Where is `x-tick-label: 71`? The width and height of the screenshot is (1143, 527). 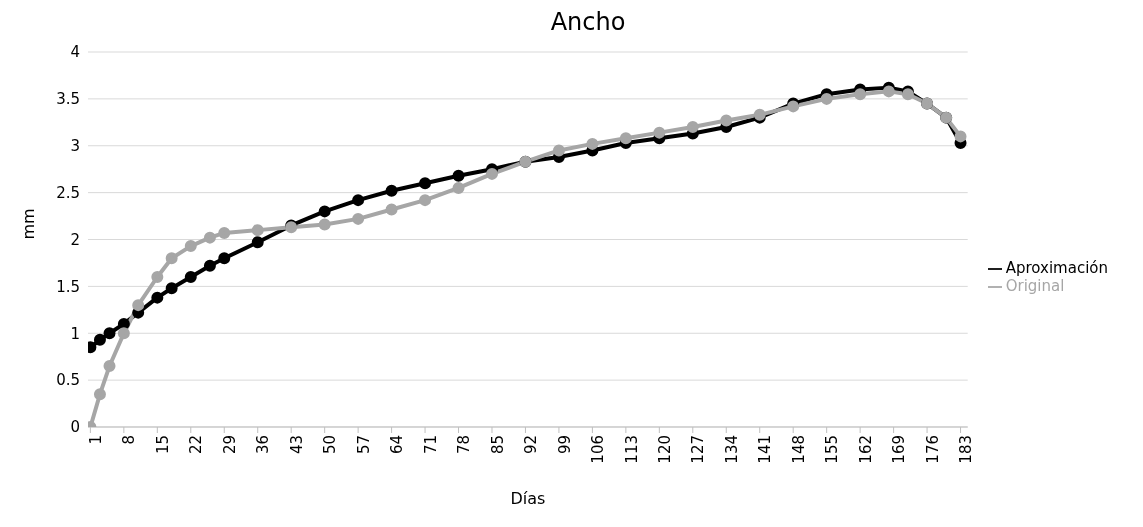 x-tick-label: 71 is located at coordinates (430, 445).